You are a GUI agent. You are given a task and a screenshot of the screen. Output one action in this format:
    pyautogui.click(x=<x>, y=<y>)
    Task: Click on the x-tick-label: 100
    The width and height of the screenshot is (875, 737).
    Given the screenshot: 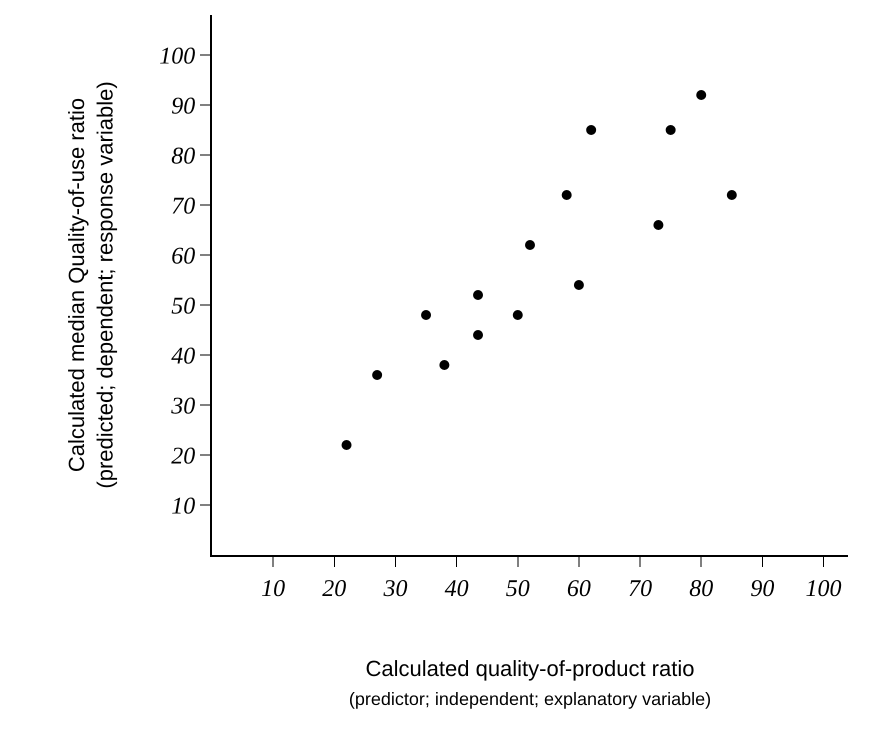 What is the action you would take?
    pyautogui.click(x=824, y=589)
    